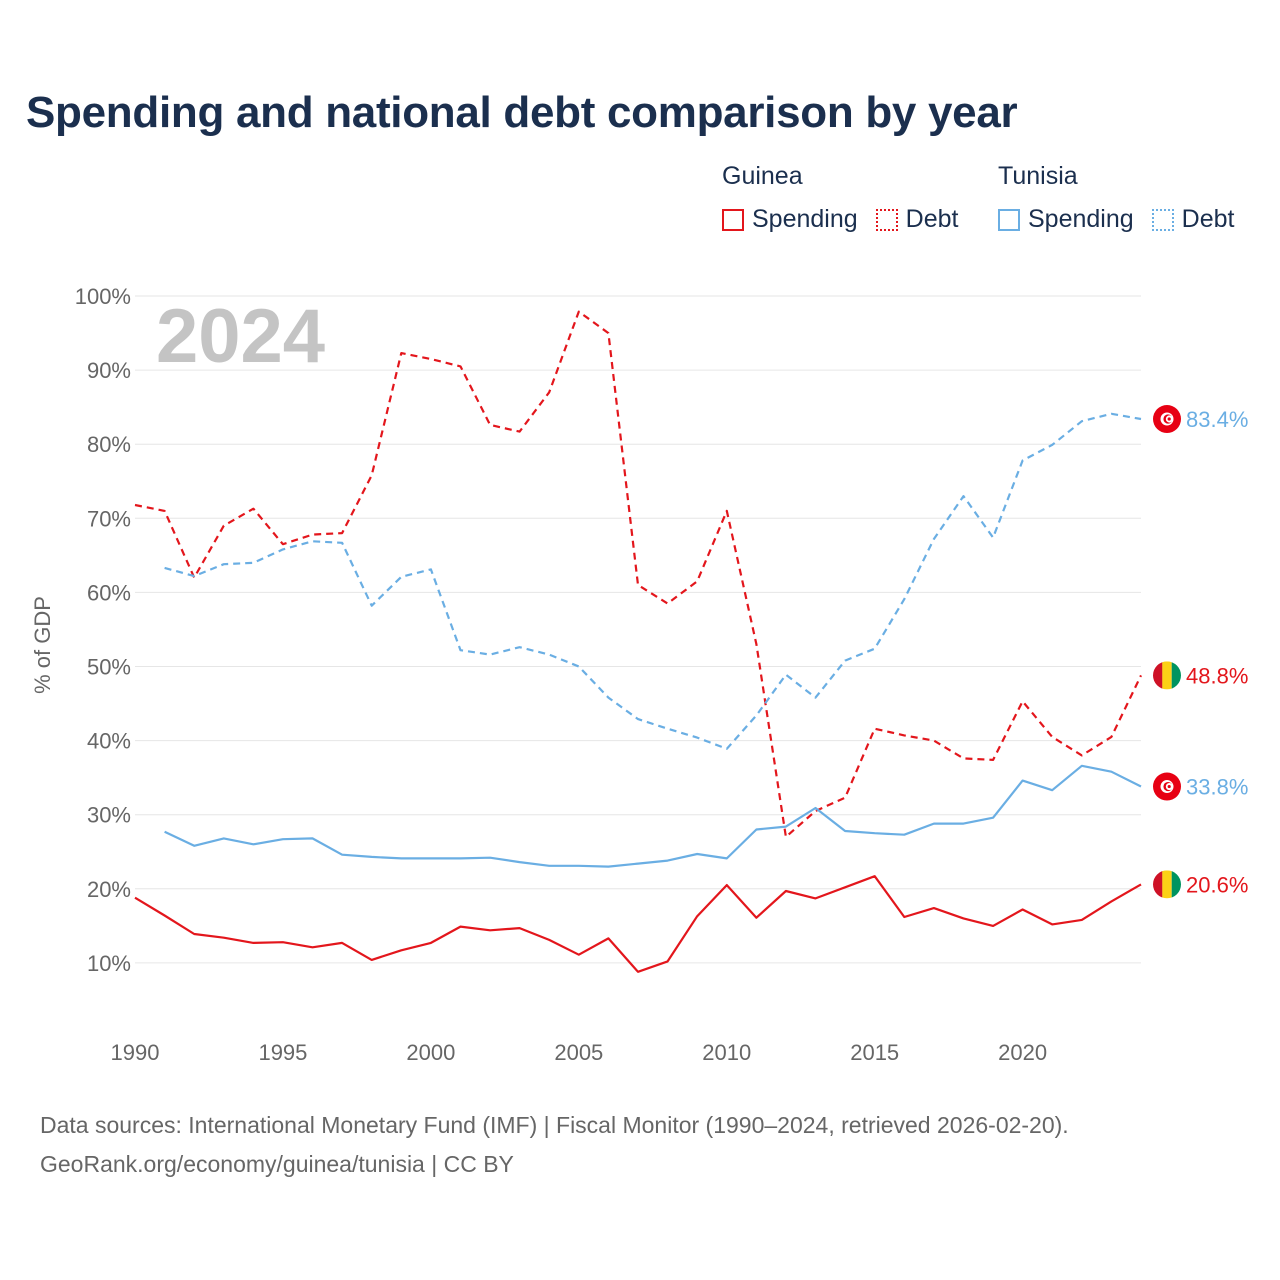  What do you see at coordinates (109, 444) in the screenshot?
I see `y-tick-label: 80%` at bounding box center [109, 444].